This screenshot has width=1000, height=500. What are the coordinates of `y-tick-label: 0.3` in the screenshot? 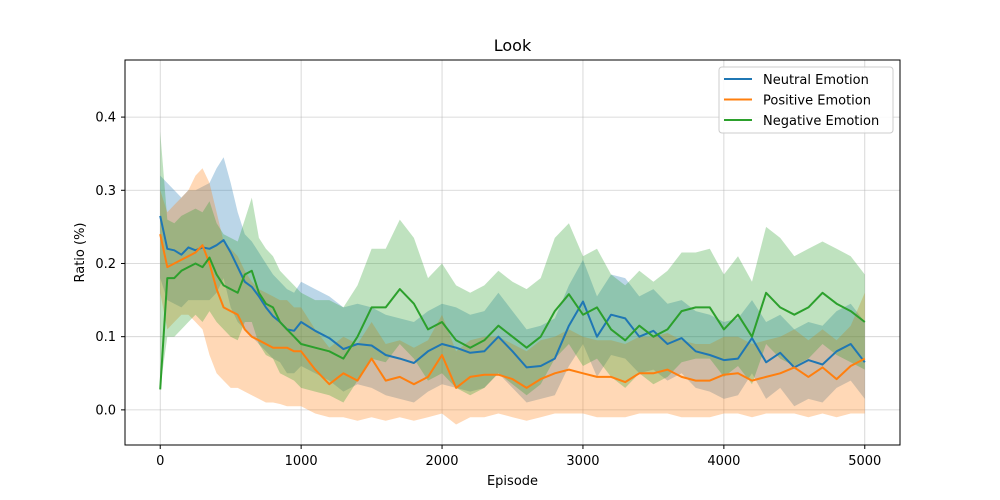 It's located at (105, 191).